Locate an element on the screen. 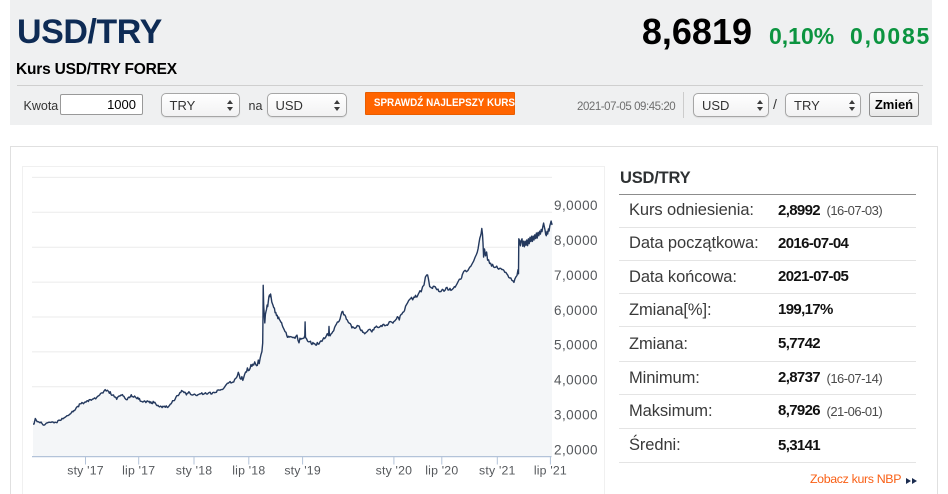  svg-text: lip '18 is located at coordinates (248, 471).